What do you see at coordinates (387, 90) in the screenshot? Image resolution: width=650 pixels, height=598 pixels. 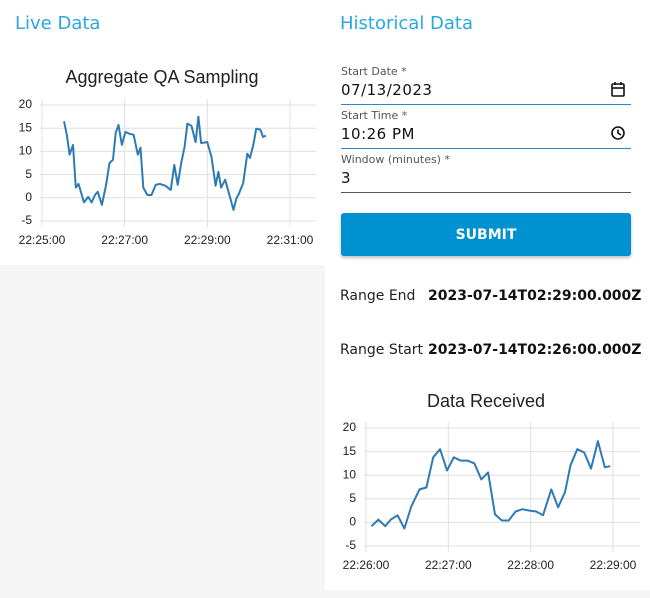 I see `field-value: 07/13/2023` at bounding box center [387, 90].